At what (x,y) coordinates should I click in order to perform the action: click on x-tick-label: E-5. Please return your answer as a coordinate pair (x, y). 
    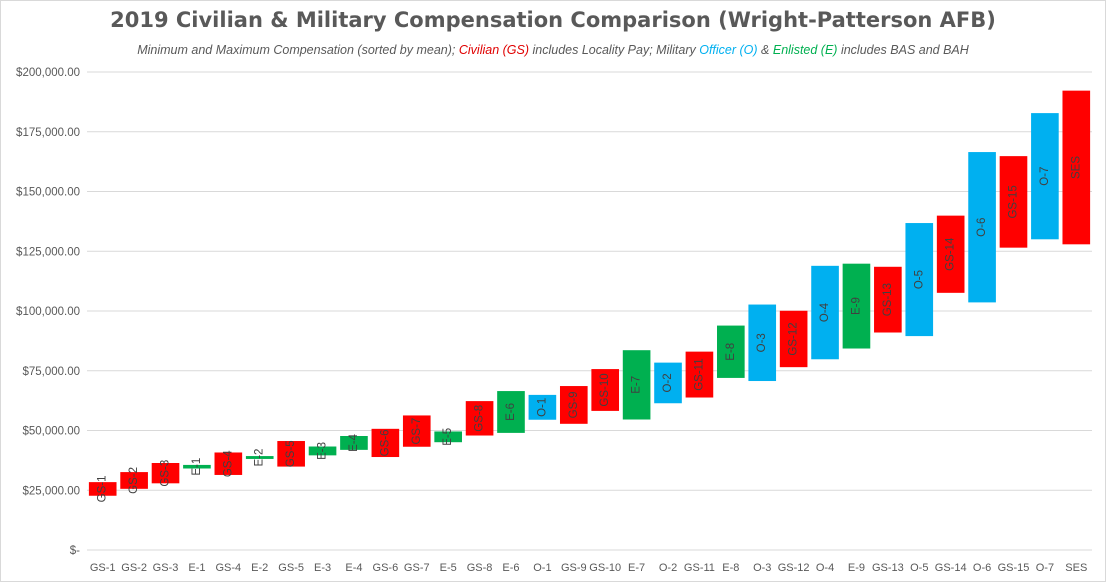
    Looking at the image, I should click on (448, 568).